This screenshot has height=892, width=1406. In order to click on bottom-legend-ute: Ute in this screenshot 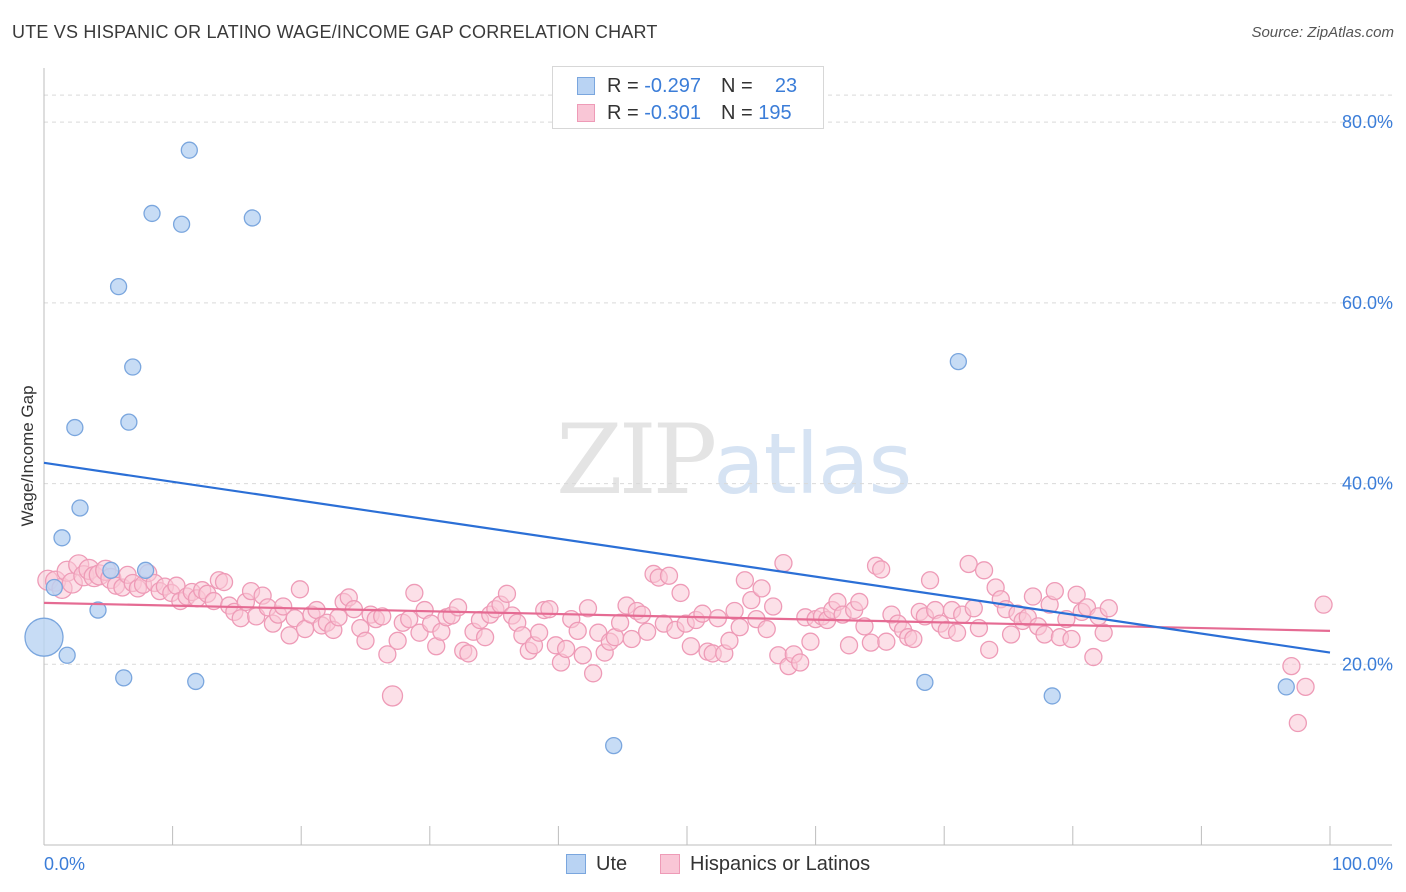, I will do `click(596, 864)`.